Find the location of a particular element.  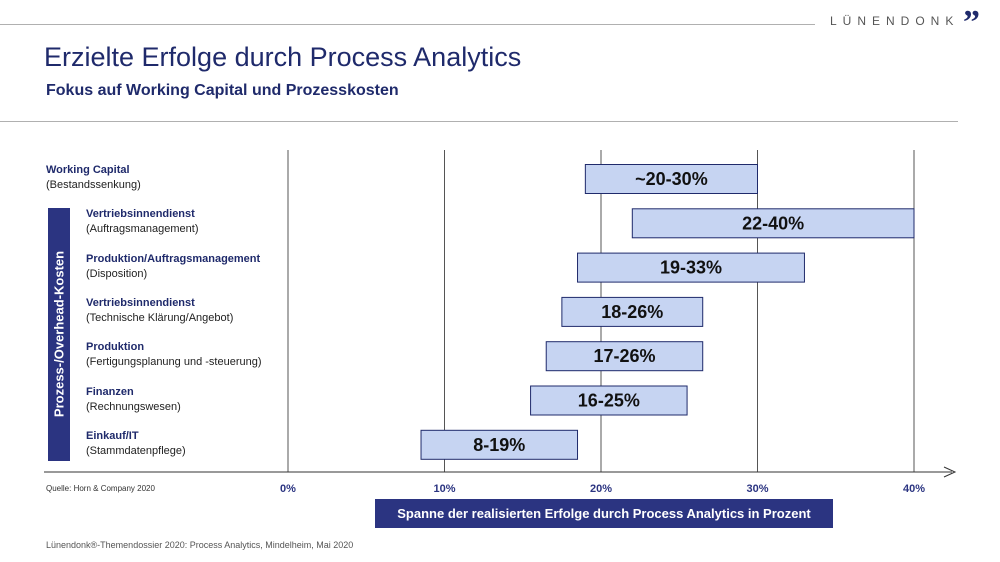

bar-value-label: 22-40% is located at coordinates (773, 223).